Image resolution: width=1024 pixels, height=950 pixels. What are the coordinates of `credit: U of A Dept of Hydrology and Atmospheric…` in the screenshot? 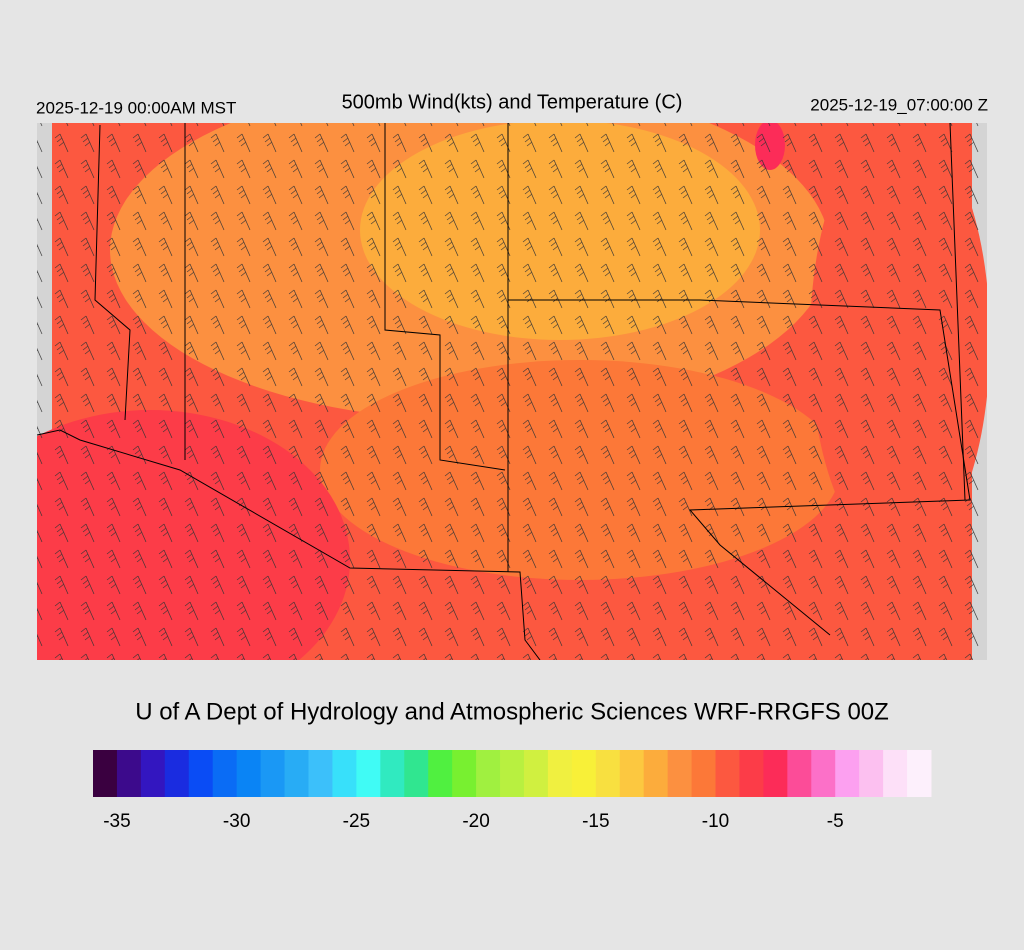 It's located at (512, 711).